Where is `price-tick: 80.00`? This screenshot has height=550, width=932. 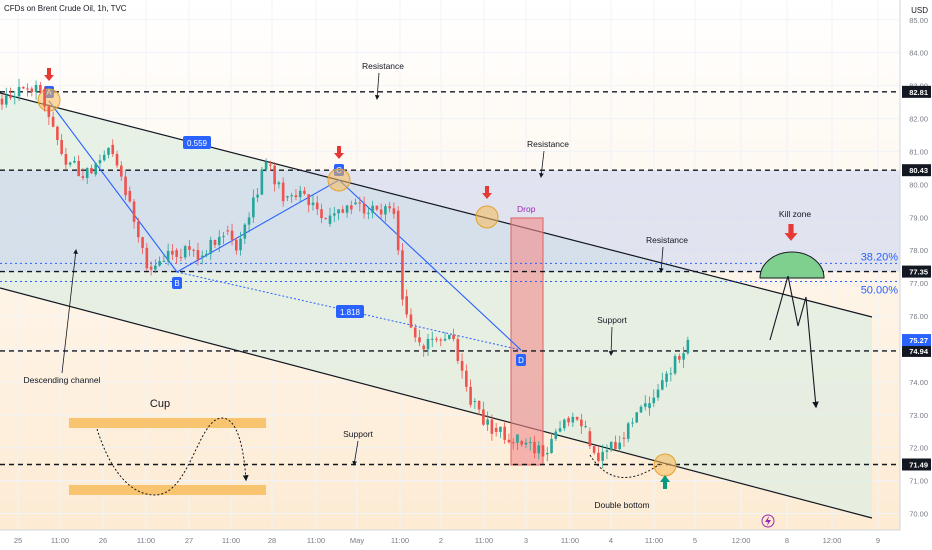
price-tick: 80.00 is located at coordinates (918, 184).